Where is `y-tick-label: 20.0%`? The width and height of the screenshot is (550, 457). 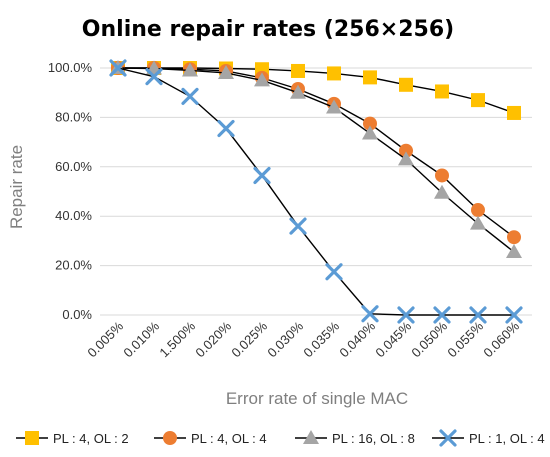 y-tick-label: 20.0% is located at coordinates (73, 265).